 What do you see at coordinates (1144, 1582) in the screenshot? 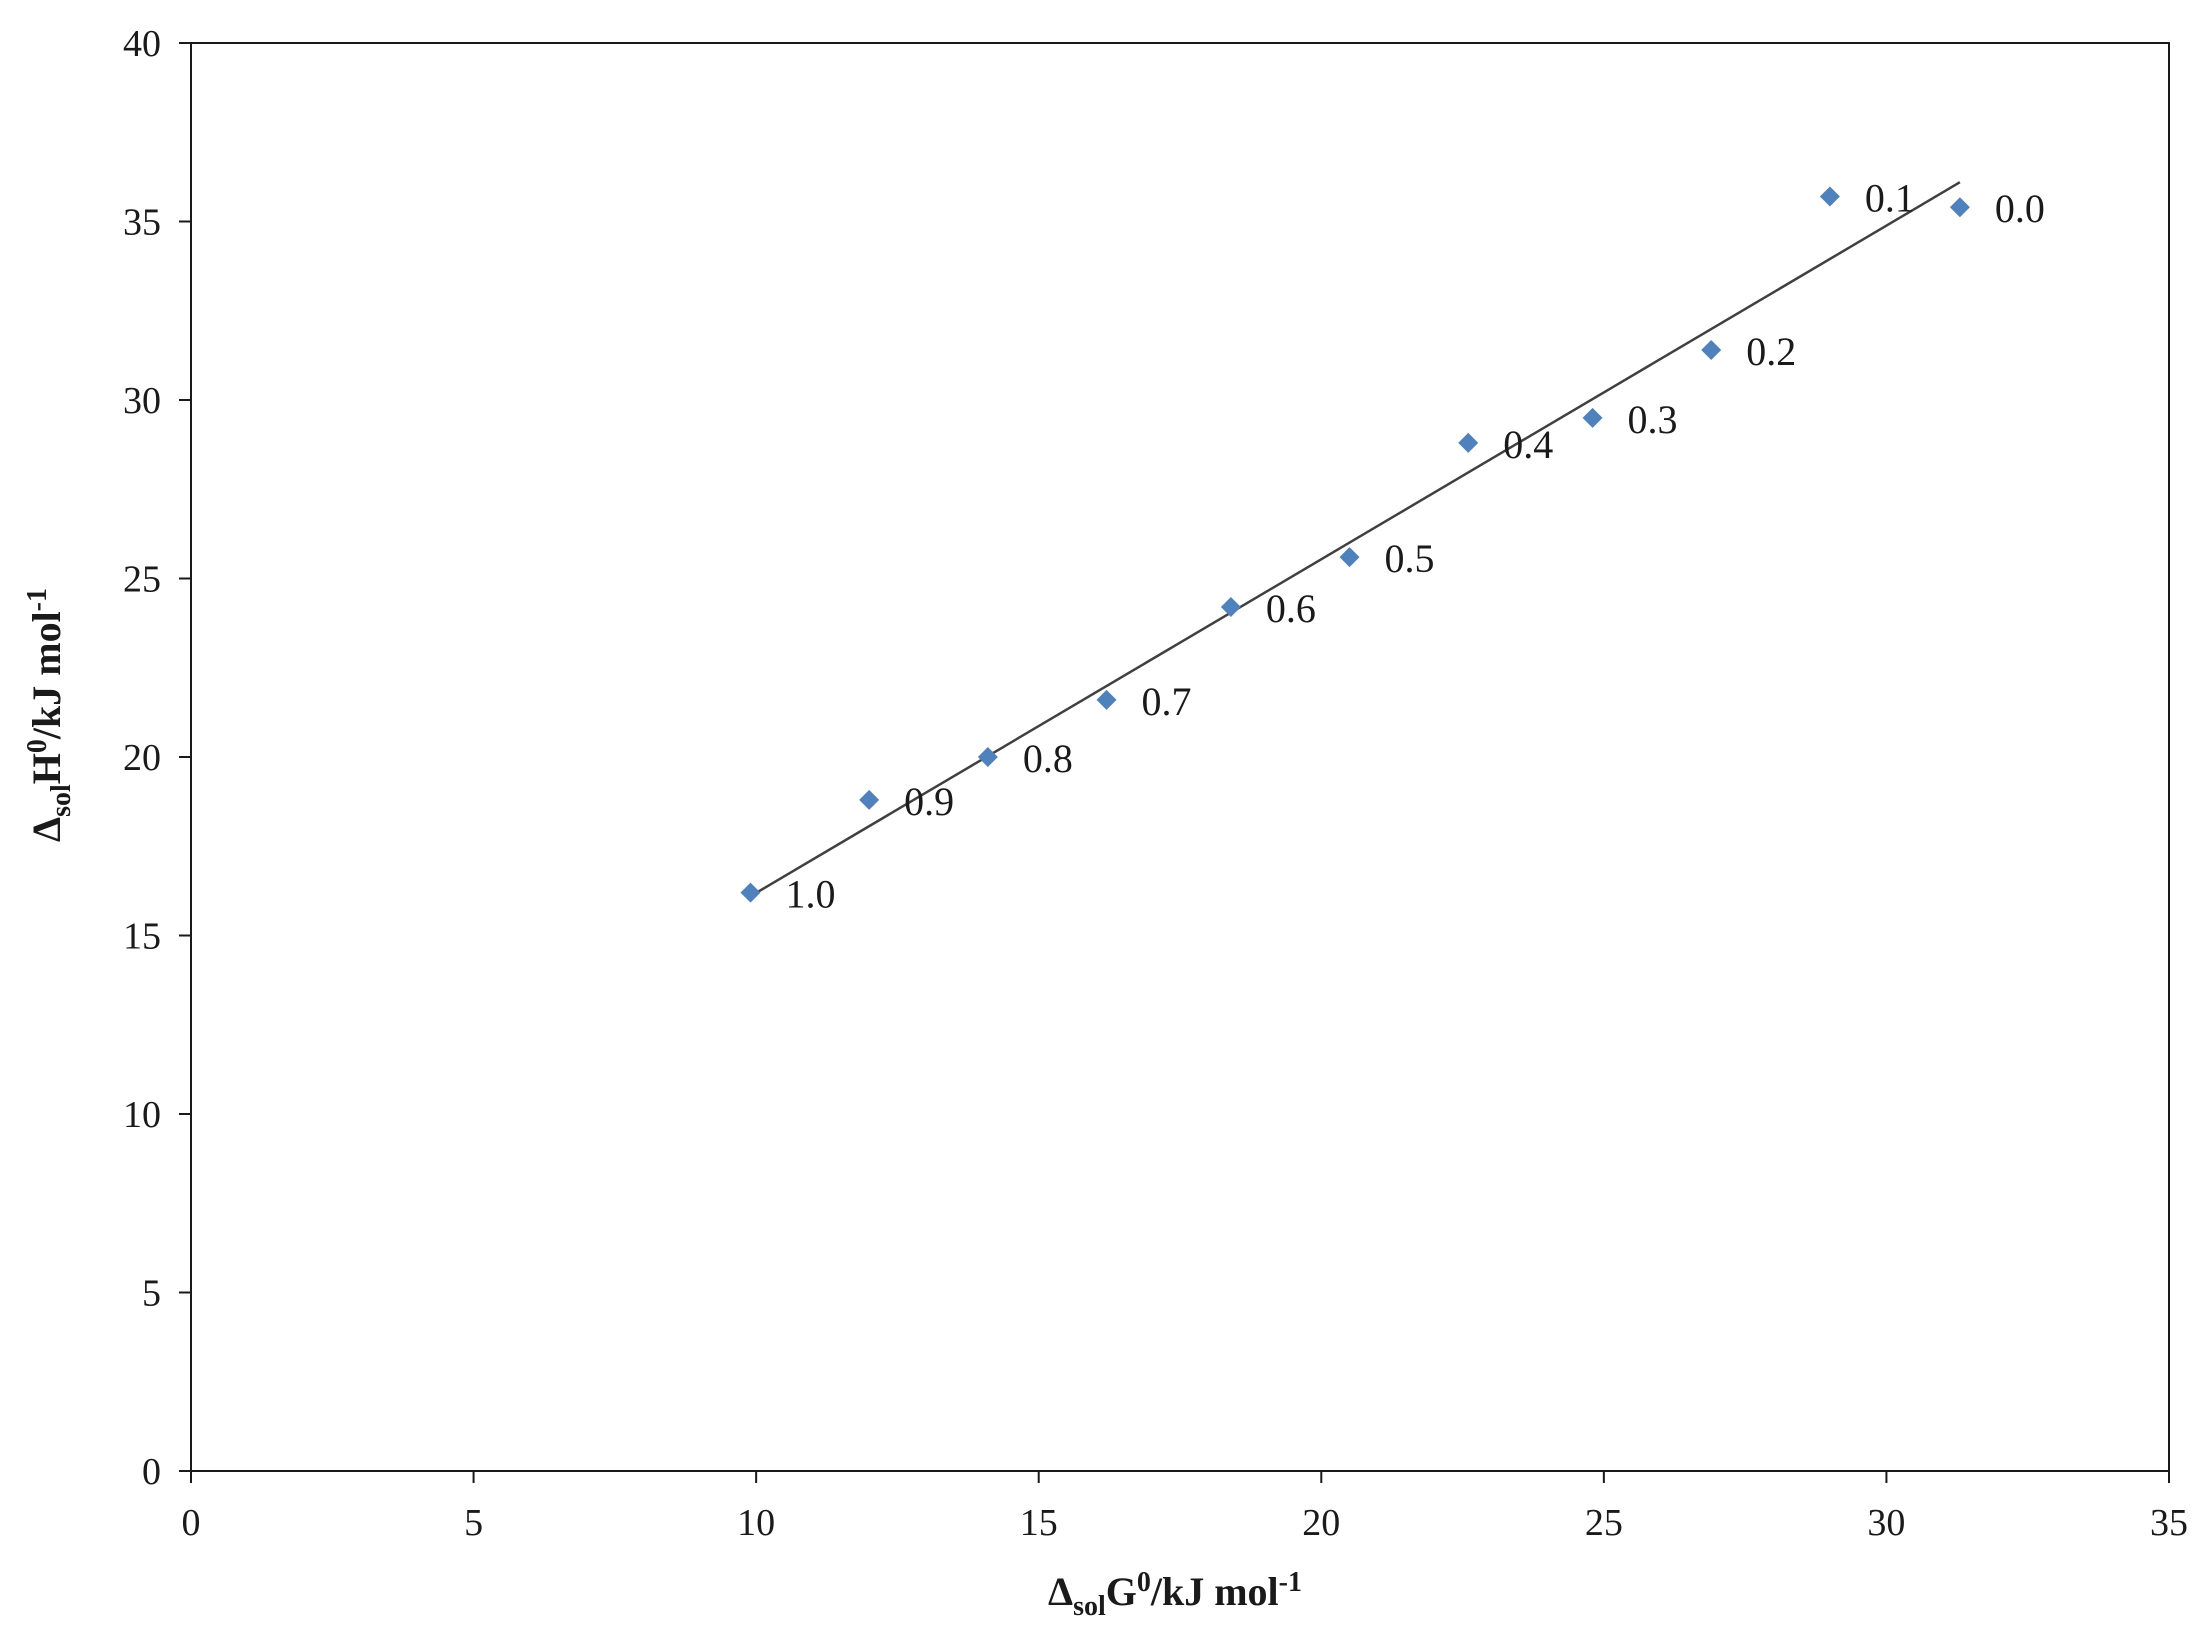
I see `x-axis-title-sup0: 0` at bounding box center [1144, 1582].